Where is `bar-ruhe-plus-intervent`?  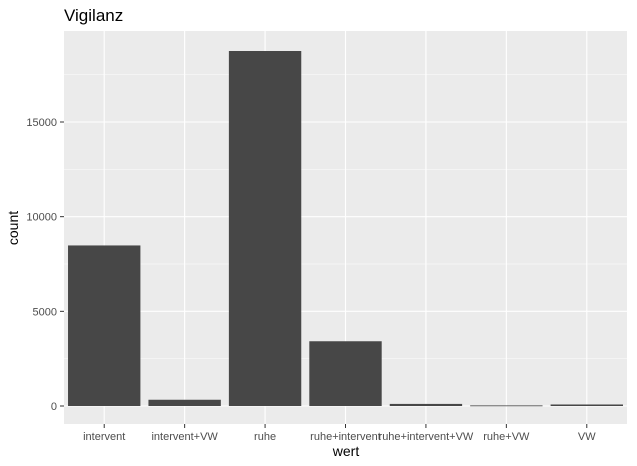
bar-ruhe-plus-intervent is located at coordinates (345, 373).